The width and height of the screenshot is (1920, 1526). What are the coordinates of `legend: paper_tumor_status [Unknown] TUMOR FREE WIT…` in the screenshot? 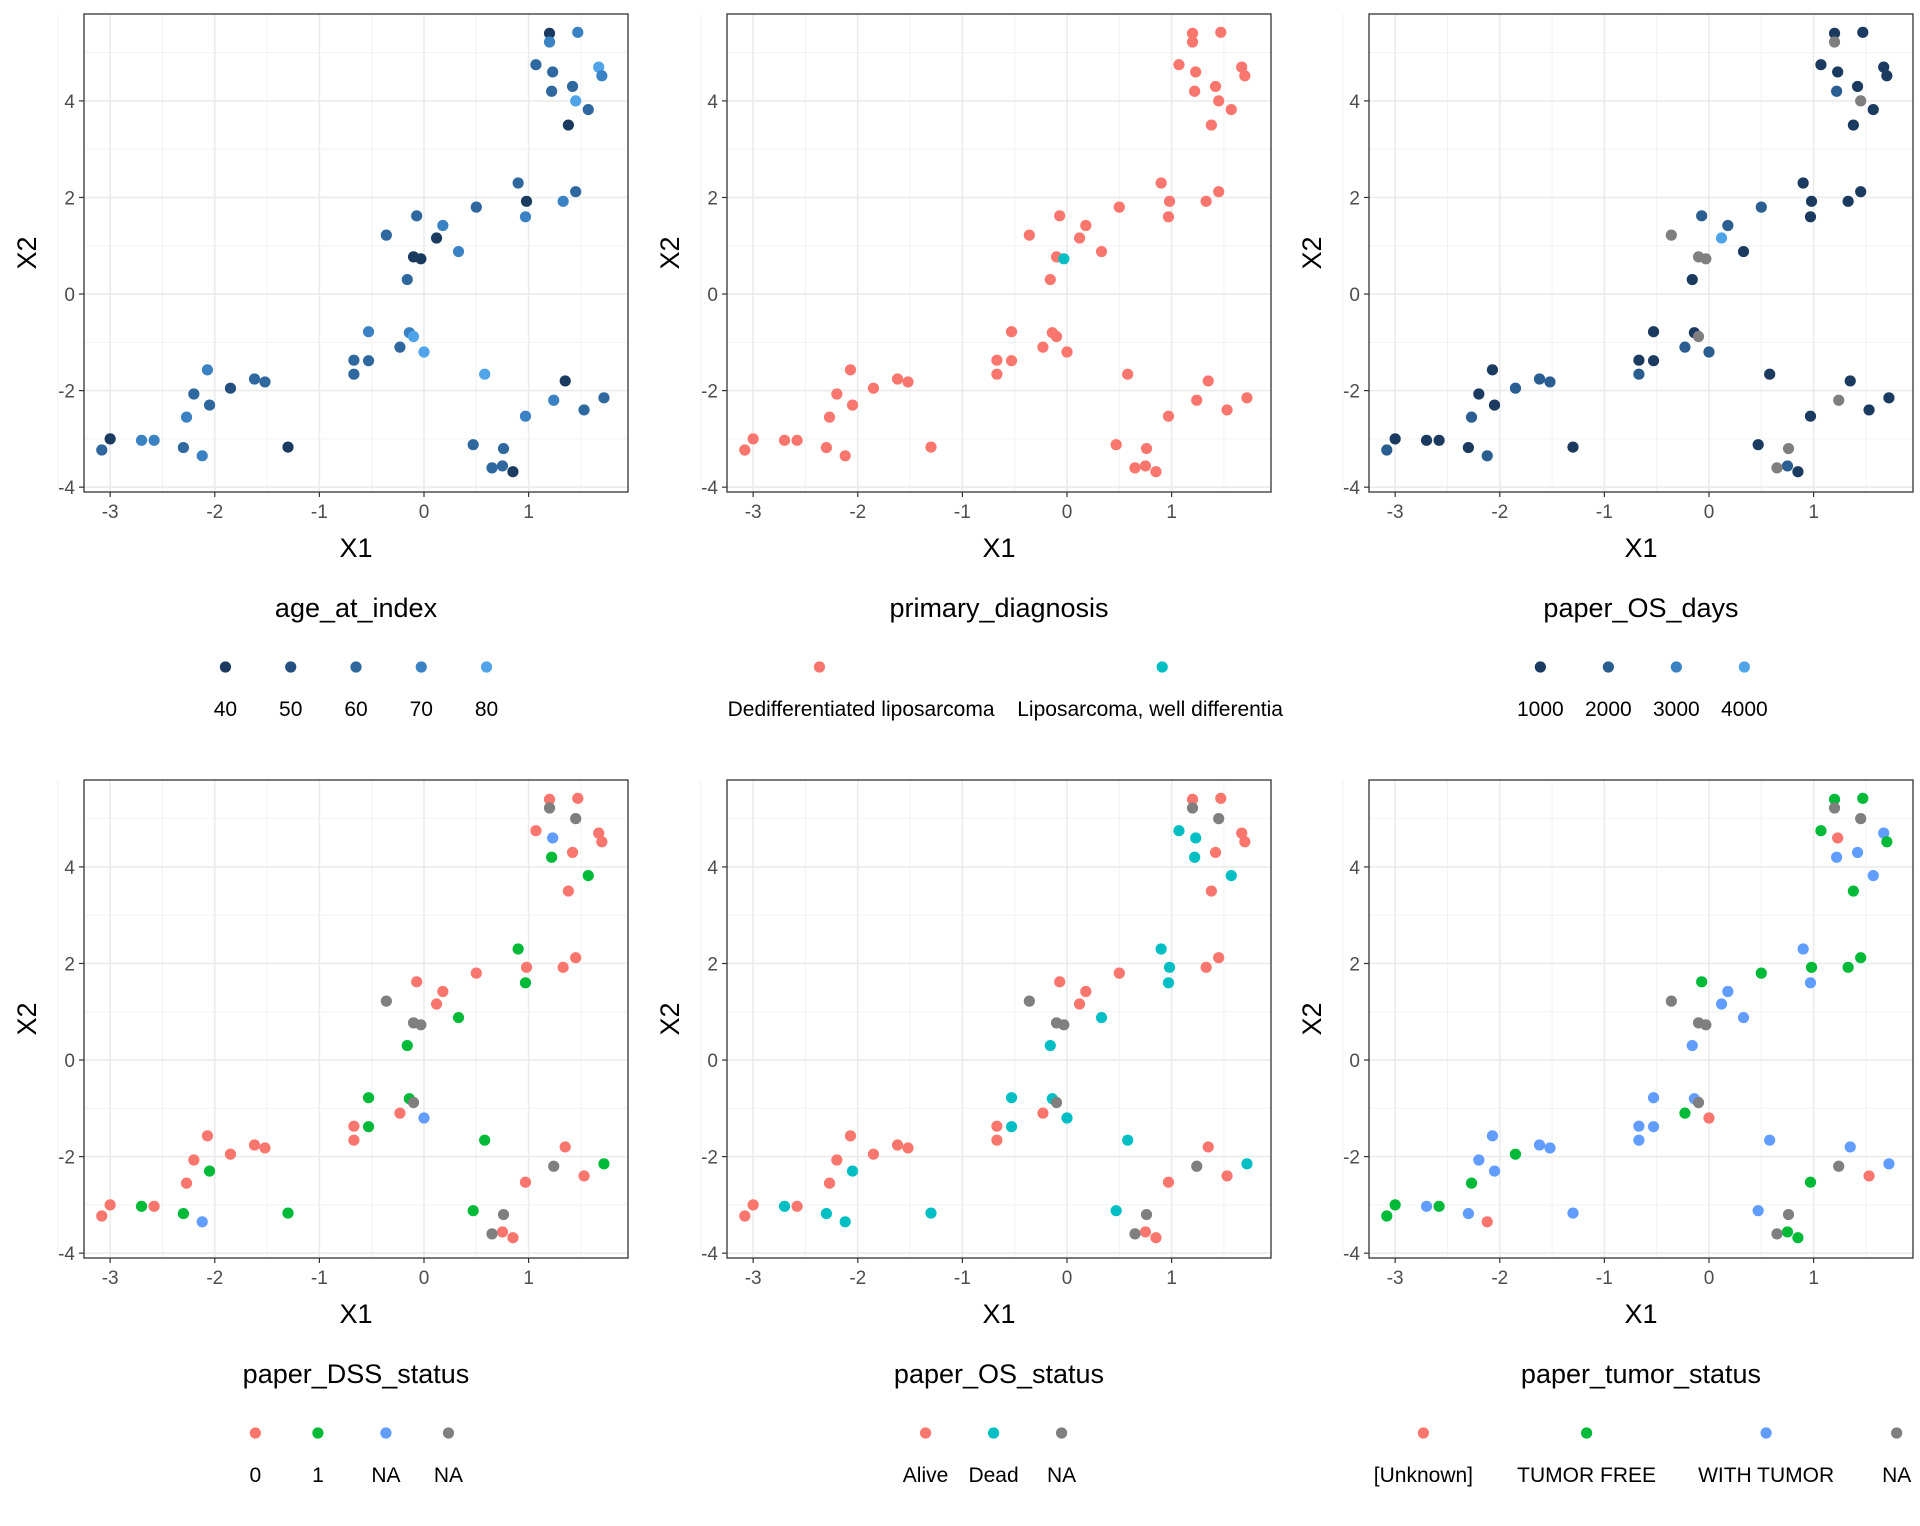 It's located at (1642, 1423).